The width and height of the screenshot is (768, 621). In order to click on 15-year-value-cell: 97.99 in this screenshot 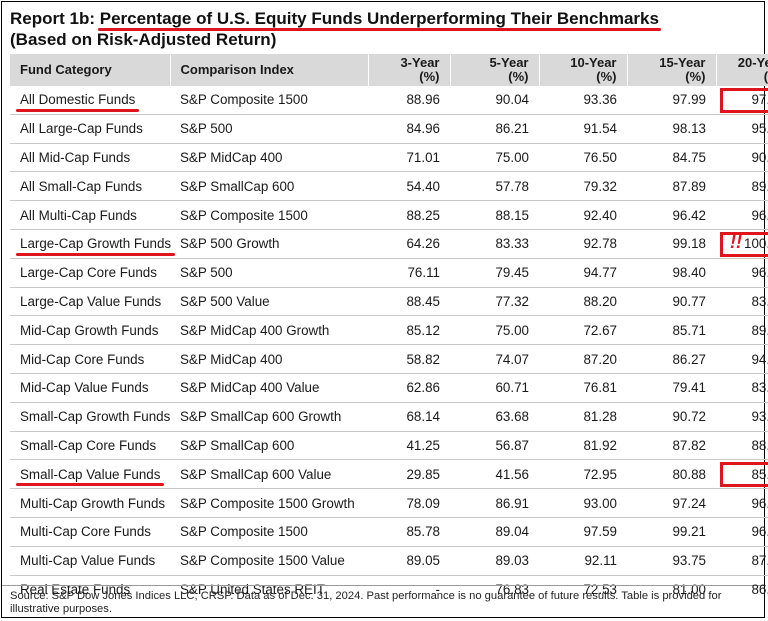, I will do `click(671, 100)`.